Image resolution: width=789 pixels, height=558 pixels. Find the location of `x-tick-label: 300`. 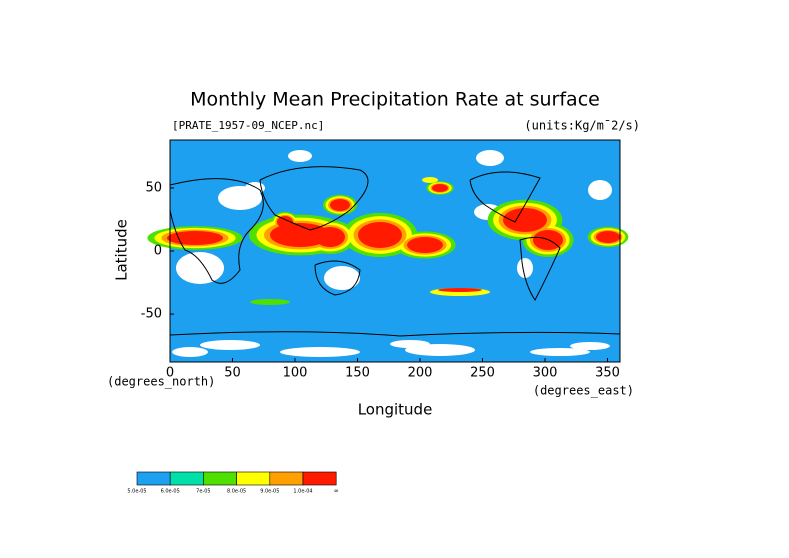

x-tick-label: 300 is located at coordinates (545, 373).